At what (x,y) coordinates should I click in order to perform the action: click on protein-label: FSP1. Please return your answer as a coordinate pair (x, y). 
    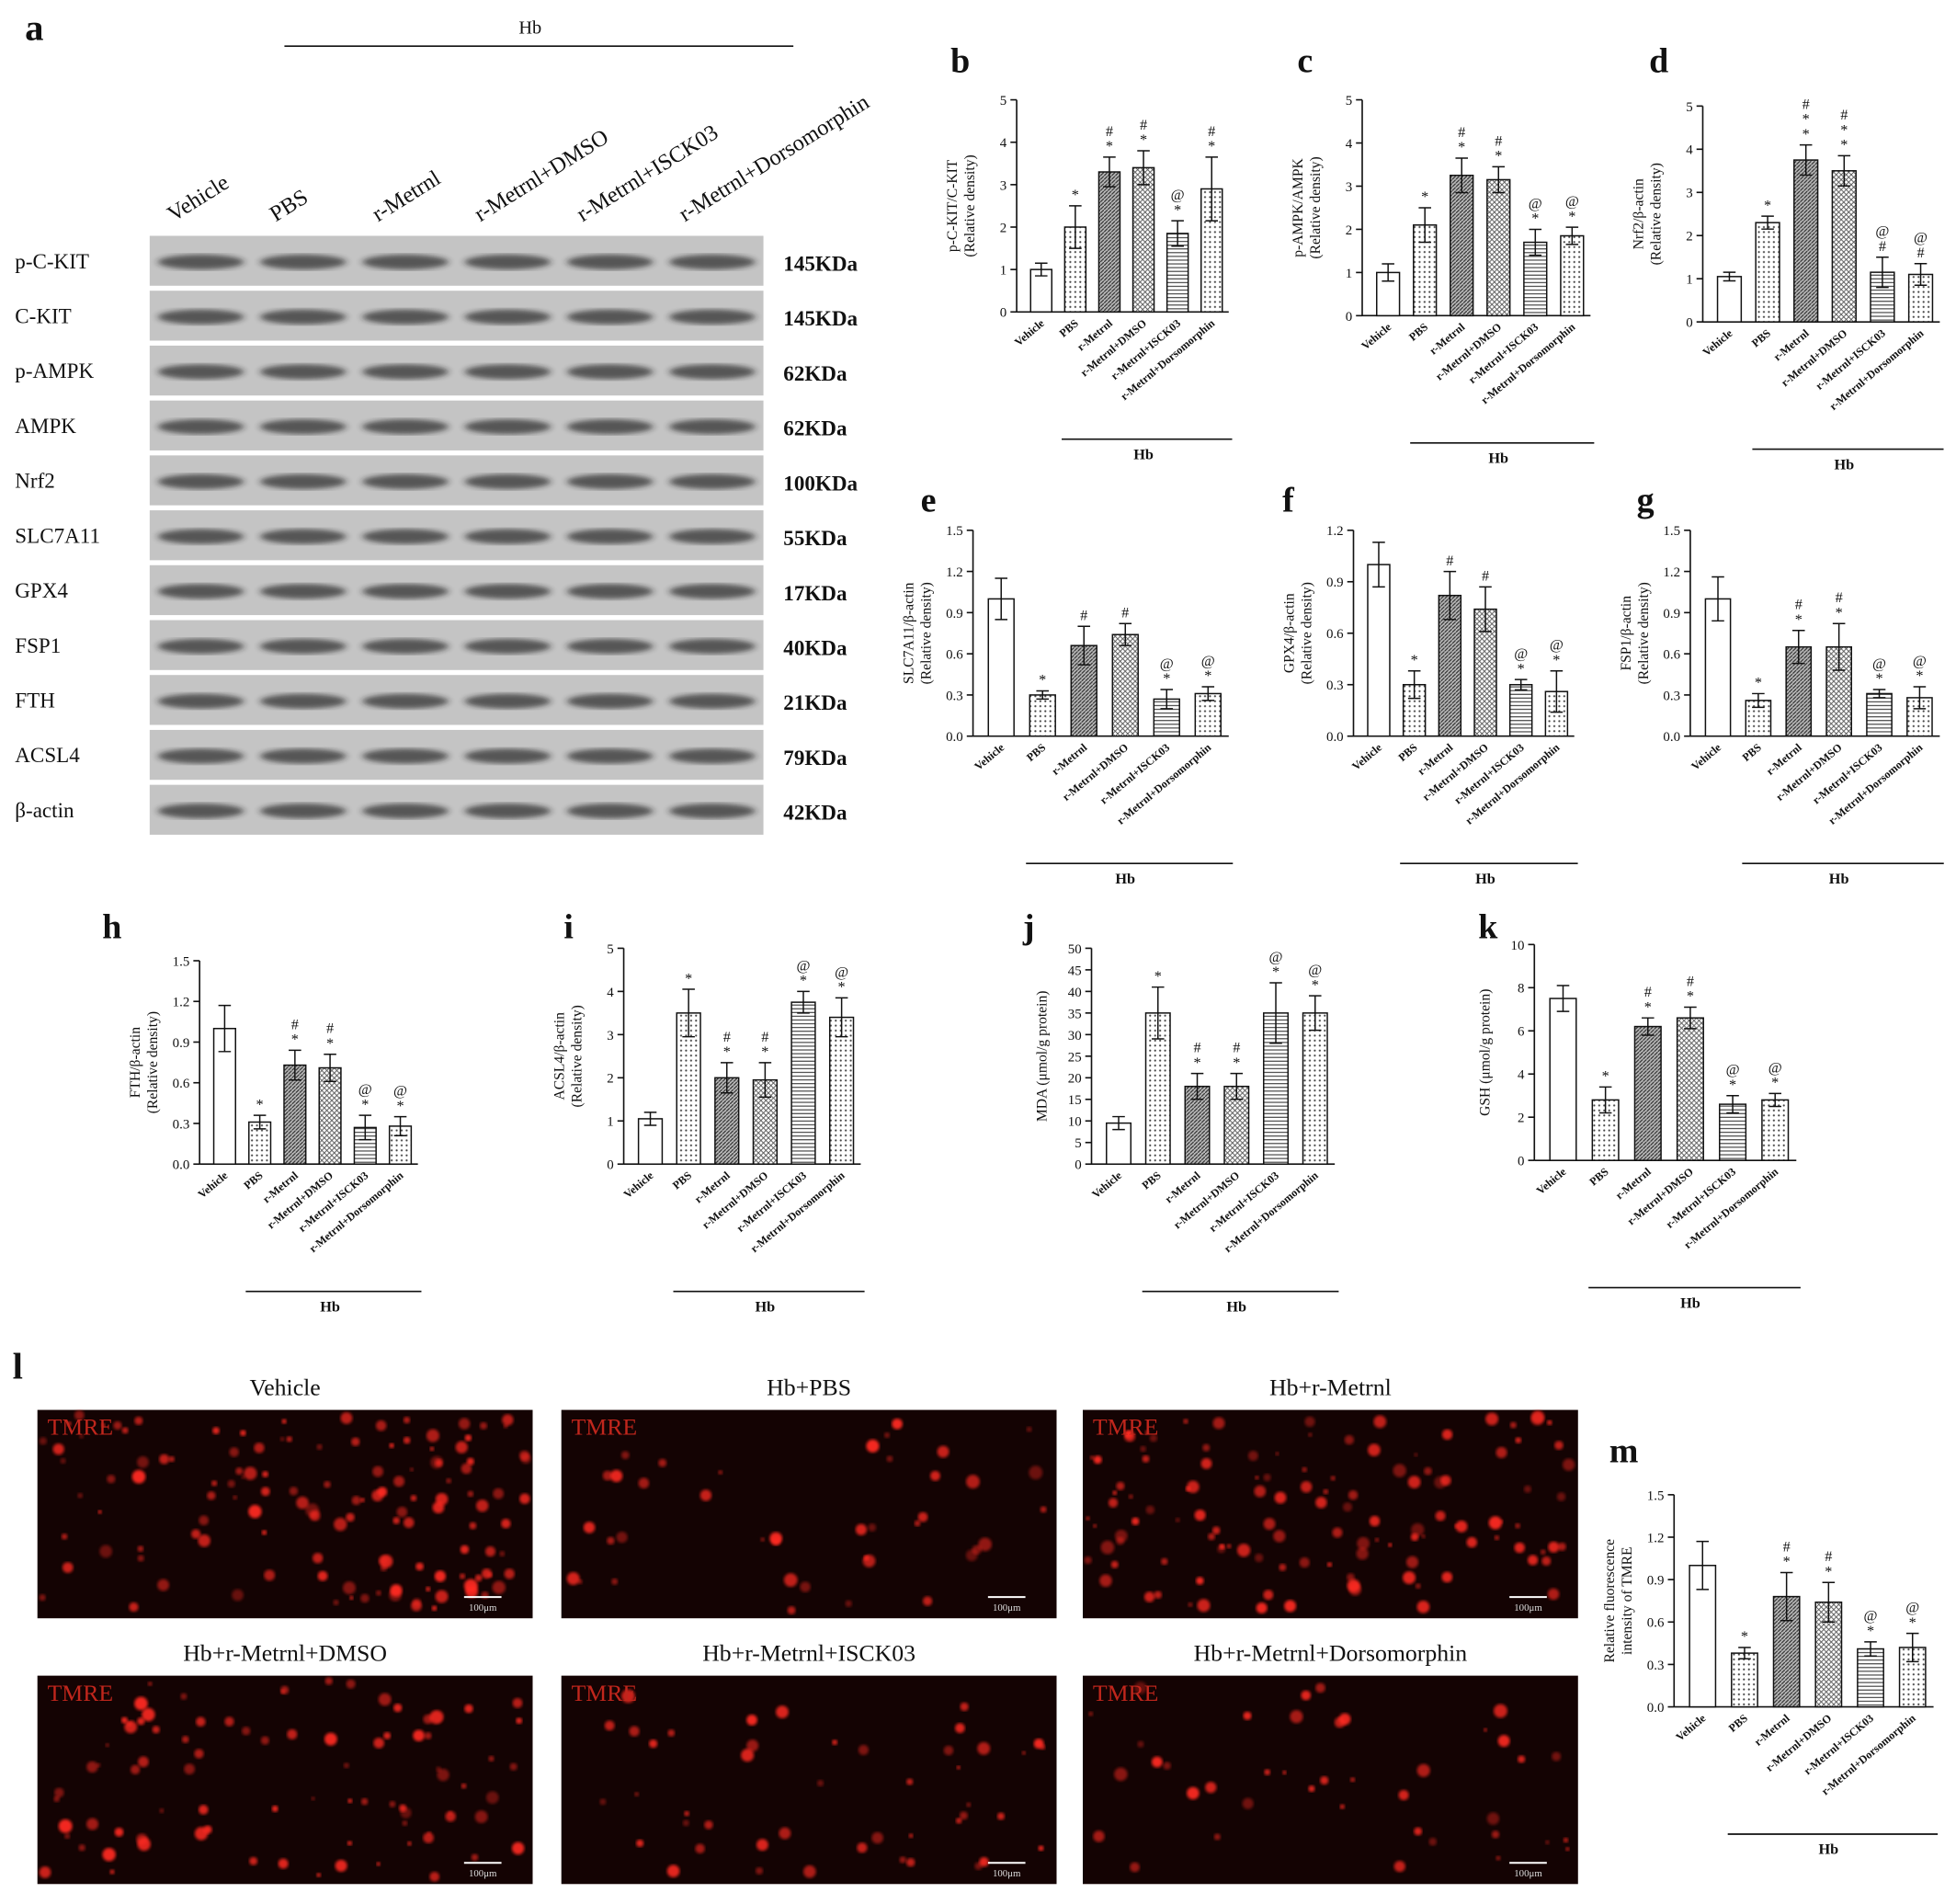
    Looking at the image, I should click on (38, 645).